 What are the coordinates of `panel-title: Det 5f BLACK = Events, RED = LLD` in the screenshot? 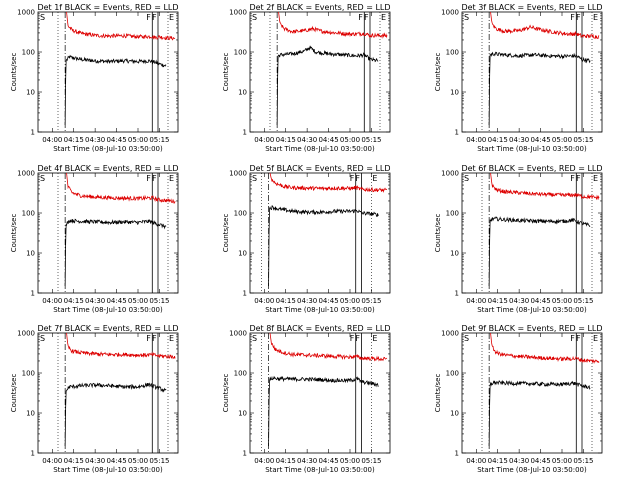 It's located at (319, 168).